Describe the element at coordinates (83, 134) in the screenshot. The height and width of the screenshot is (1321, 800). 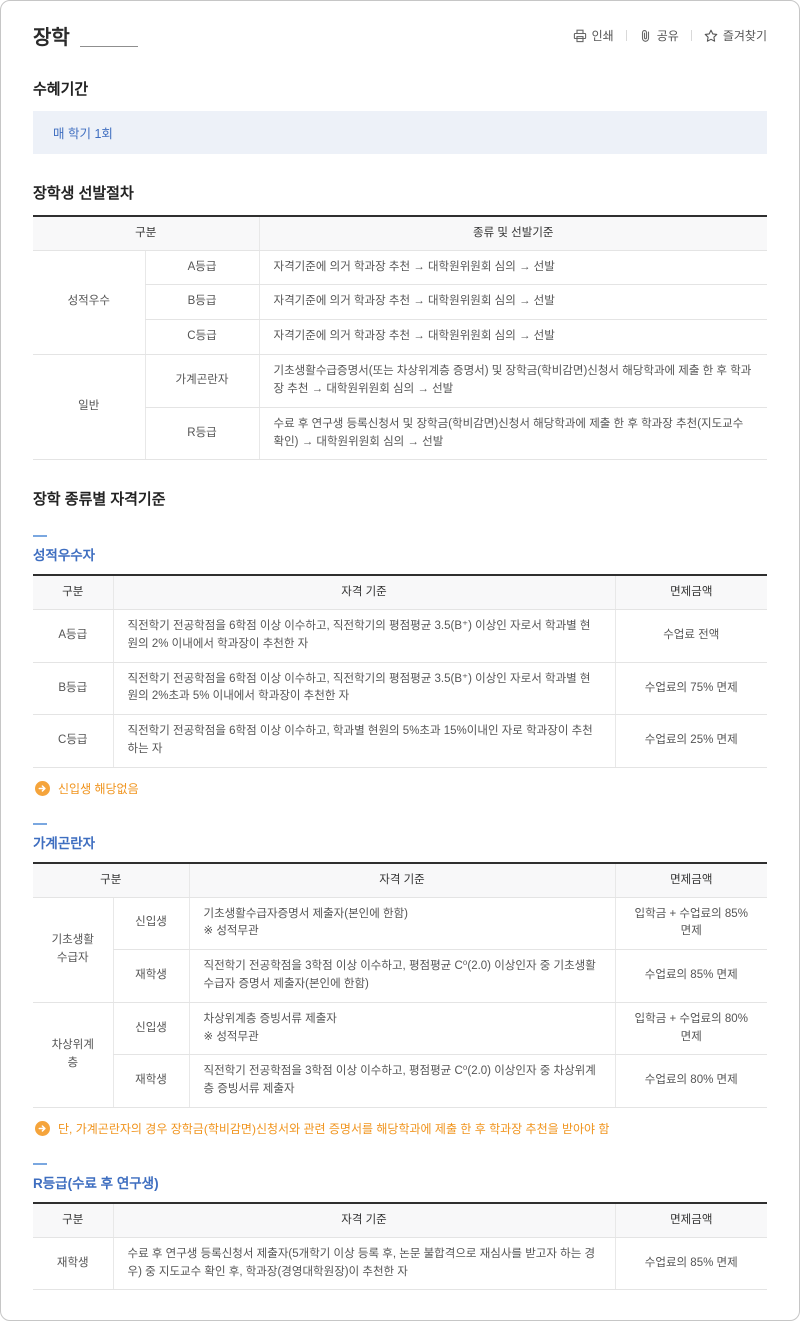
I see `benefit-period-value: 매 학기 1회` at that location.